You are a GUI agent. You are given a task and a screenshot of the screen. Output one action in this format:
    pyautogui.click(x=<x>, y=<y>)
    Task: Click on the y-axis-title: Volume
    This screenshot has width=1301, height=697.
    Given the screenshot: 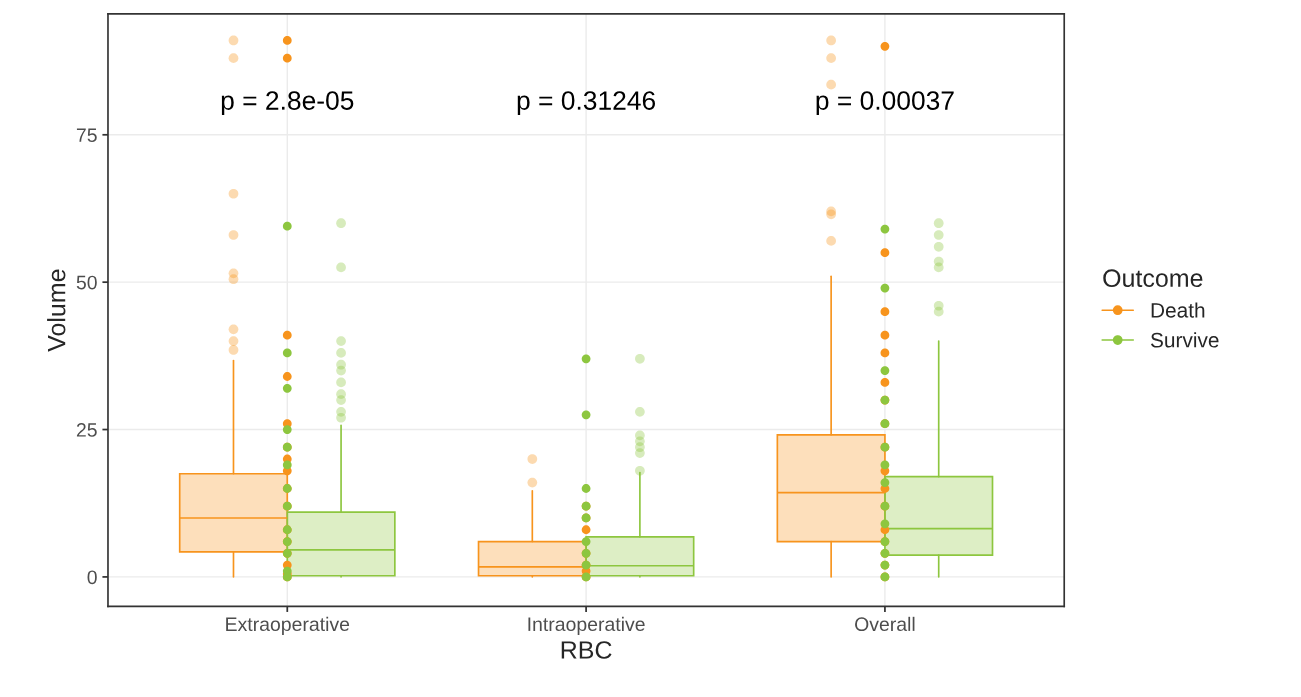 What is the action you would take?
    pyautogui.click(x=56, y=310)
    